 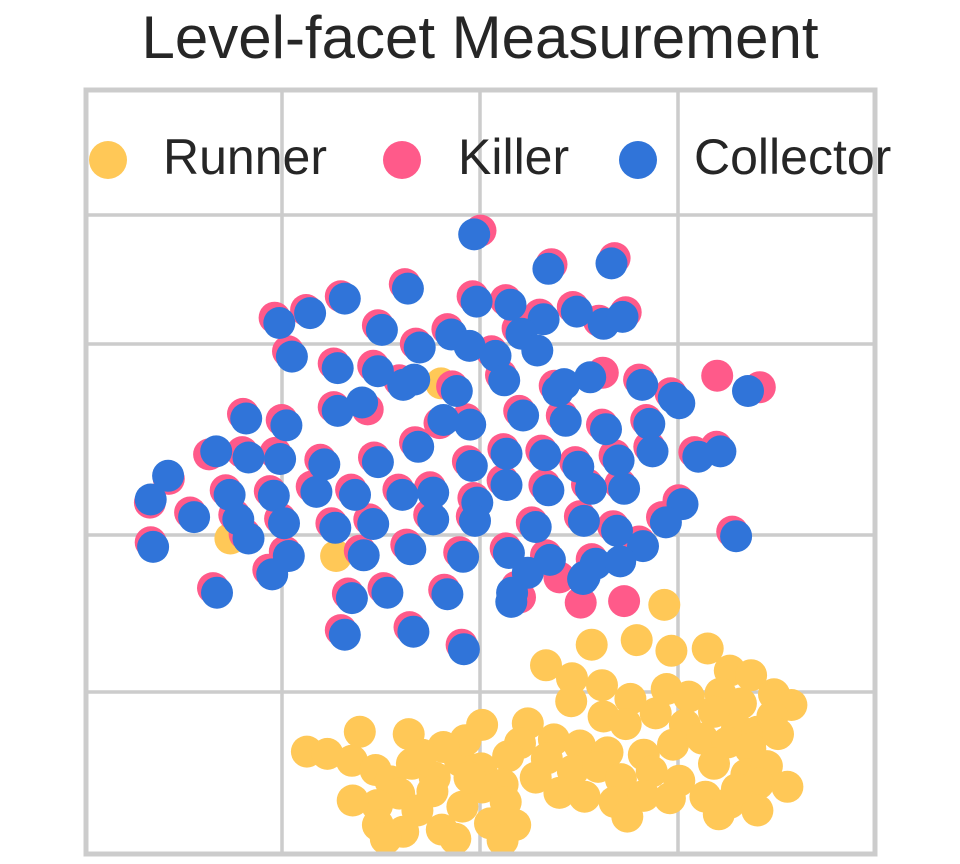 What do you see at coordinates (638, 160) in the screenshot?
I see `legend-marker-collector` at bounding box center [638, 160].